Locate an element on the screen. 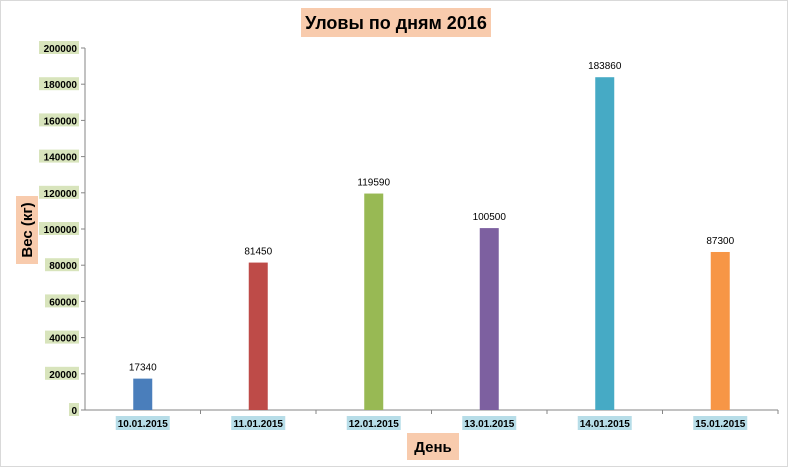 This screenshot has height=467, width=788. y-tick-label: 200000 is located at coordinates (61, 49).